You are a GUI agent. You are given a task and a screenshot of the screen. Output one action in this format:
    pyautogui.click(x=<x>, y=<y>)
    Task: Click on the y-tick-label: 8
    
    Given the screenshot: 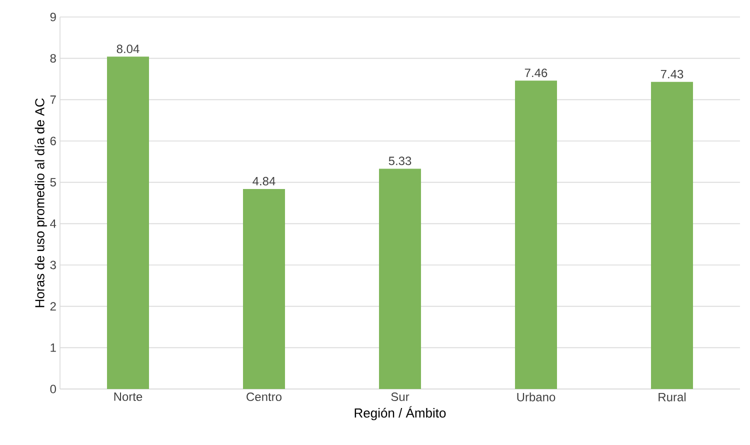 What is the action you would take?
    pyautogui.click(x=53, y=58)
    